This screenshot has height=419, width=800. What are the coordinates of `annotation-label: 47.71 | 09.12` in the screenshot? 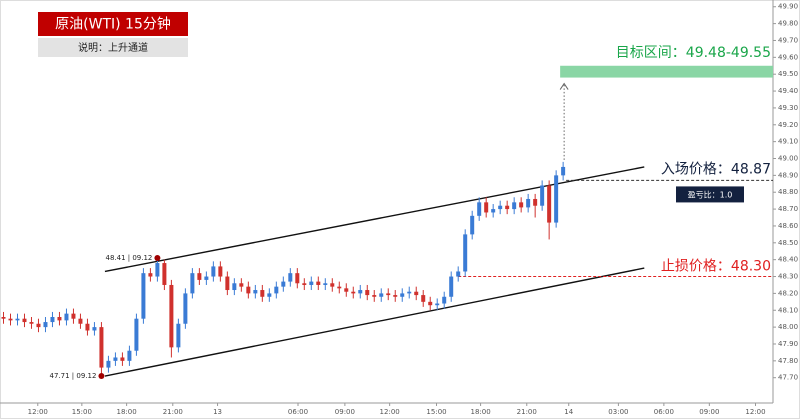 It's located at (73, 376).